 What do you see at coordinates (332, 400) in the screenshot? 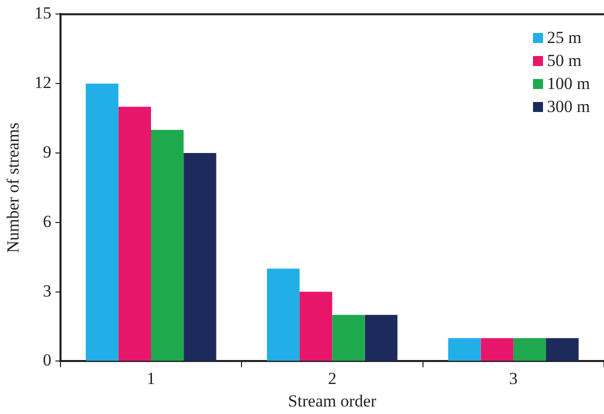
I see `x-axis-title: Stream order` at bounding box center [332, 400].